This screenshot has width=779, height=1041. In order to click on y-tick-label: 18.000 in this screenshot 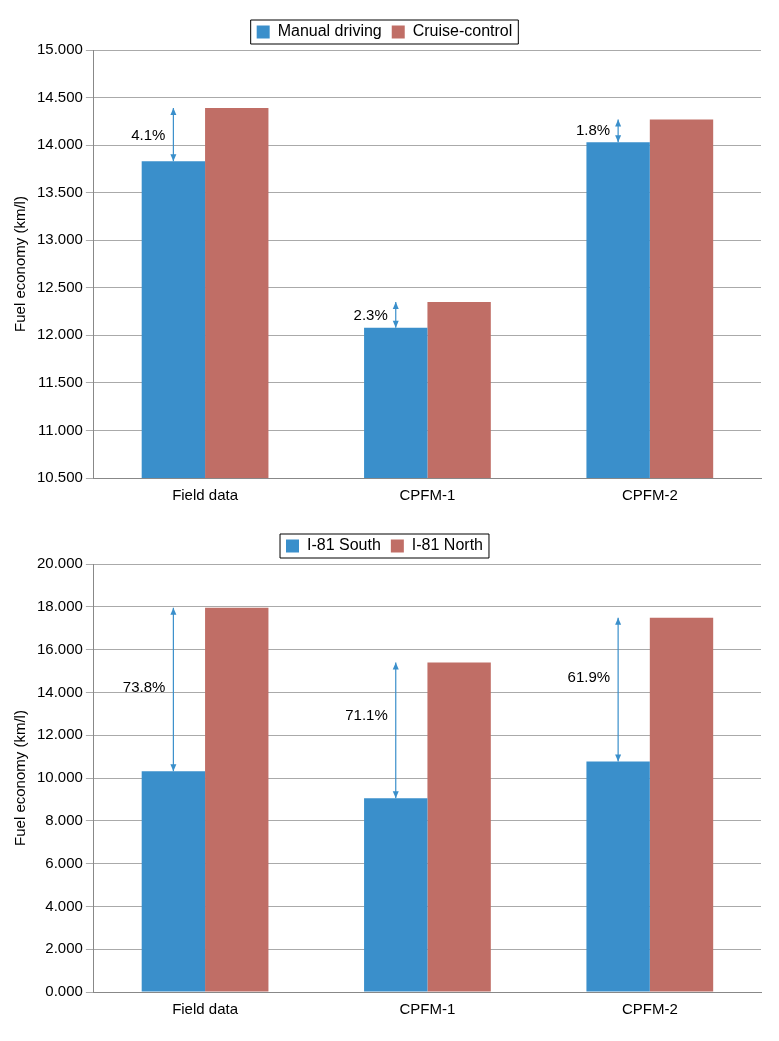, I will do `click(59, 605)`.